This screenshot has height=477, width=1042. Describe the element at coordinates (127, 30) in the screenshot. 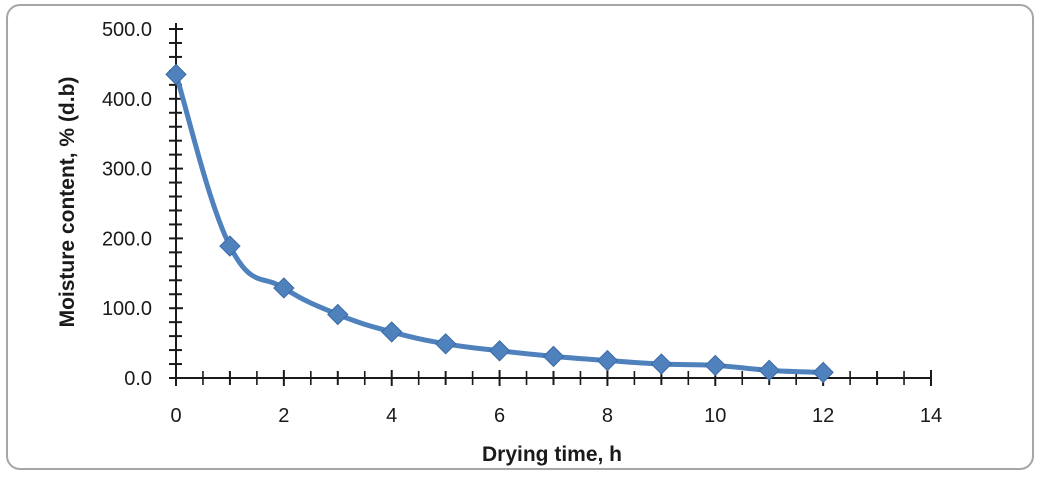

I see `y-tick-label: 500.0` at that location.